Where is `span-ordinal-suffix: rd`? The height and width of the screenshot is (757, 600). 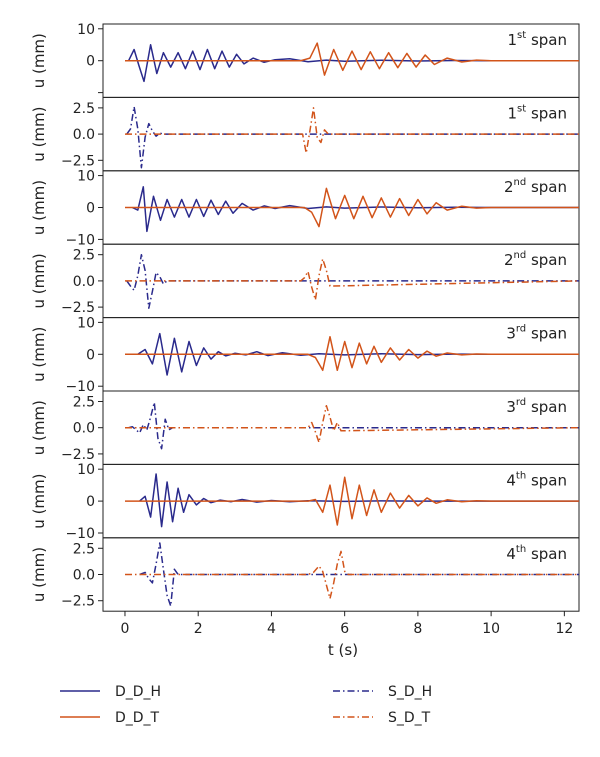
span-ordinal-suffix: rd is located at coordinates (521, 402).